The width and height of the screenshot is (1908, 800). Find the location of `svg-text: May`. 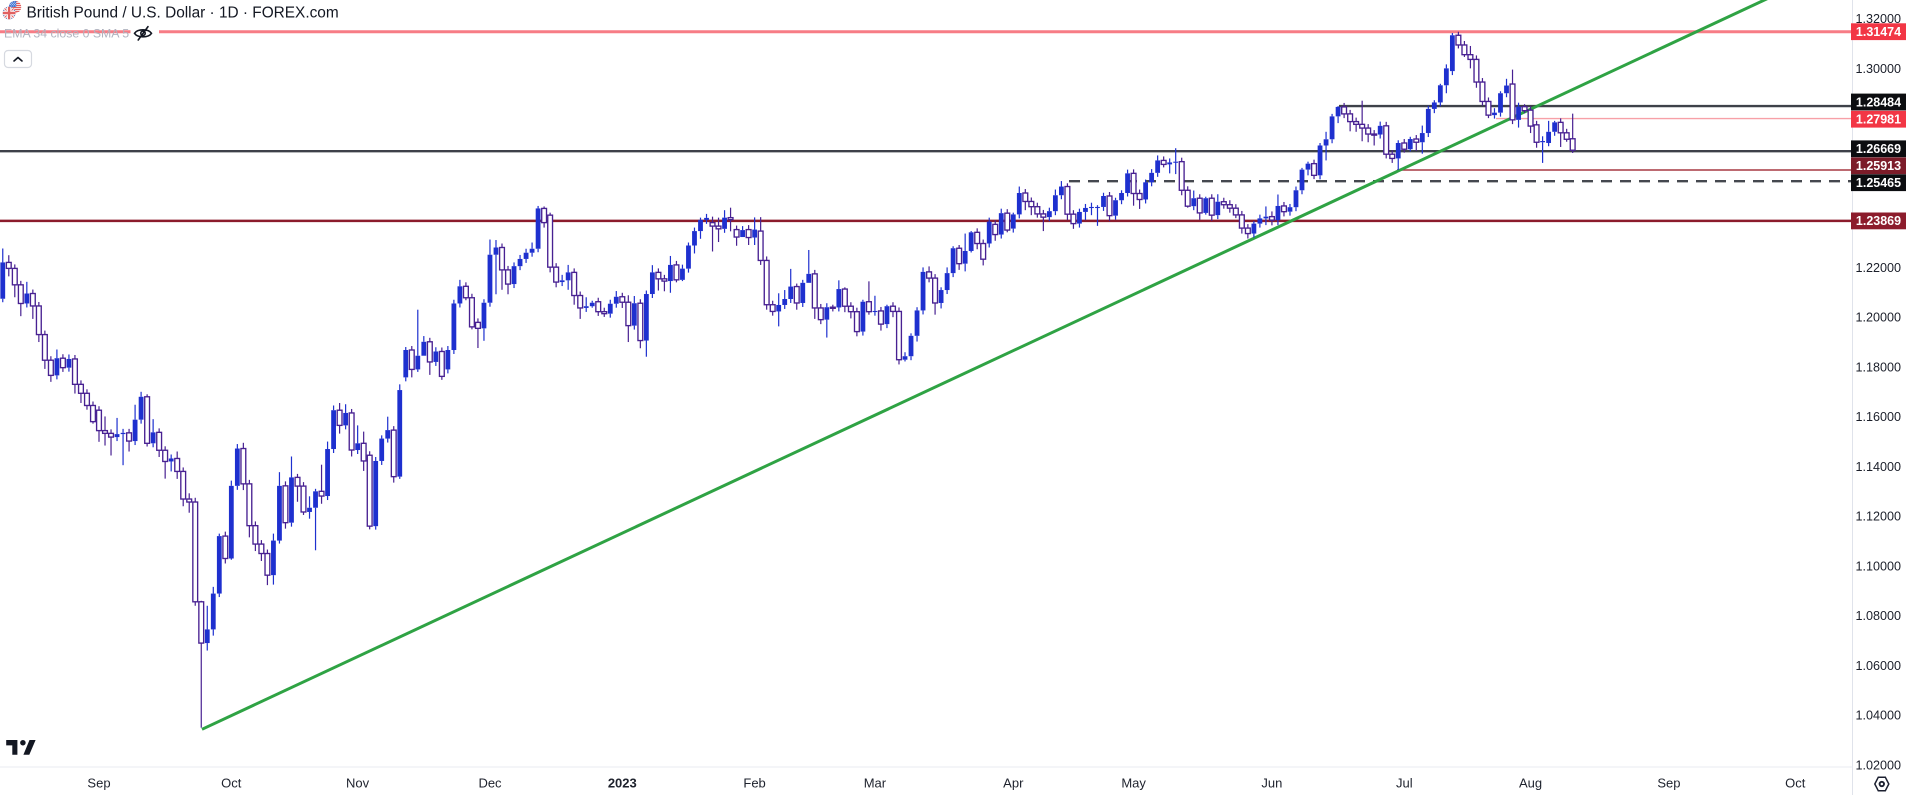

svg-text: May is located at coordinates (1133, 783).